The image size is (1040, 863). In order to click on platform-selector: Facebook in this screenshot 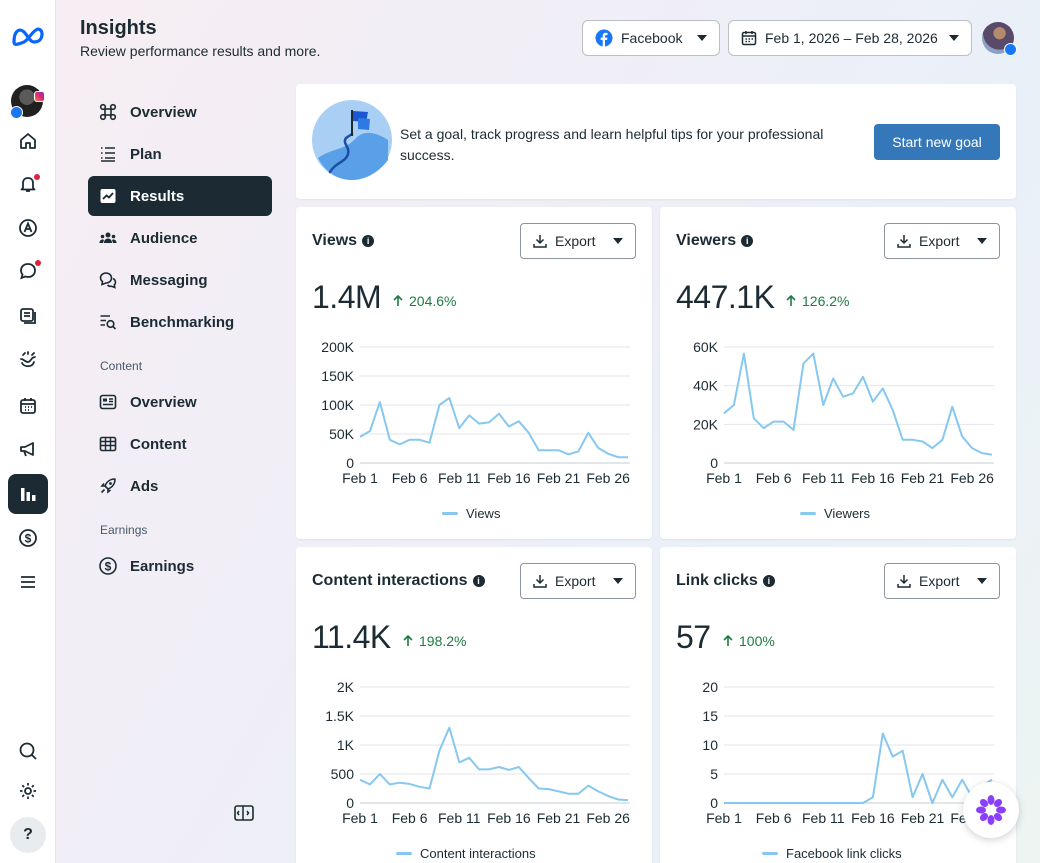, I will do `click(651, 38)`.